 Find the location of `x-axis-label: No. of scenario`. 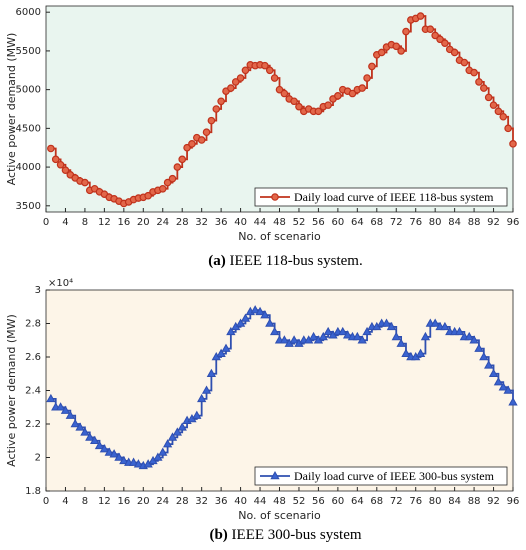

x-axis-label: No. of scenario is located at coordinates (279, 236).